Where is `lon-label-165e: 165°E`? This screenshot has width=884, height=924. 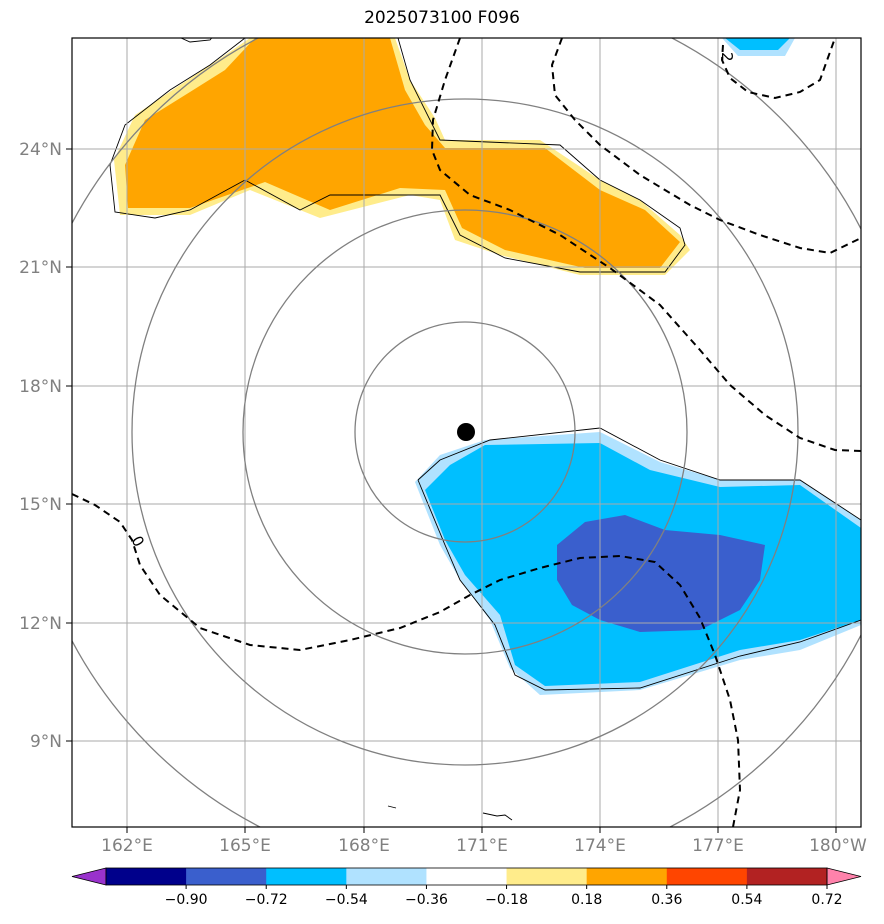
lon-label-165e: 165°E is located at coordinates (245, 846).